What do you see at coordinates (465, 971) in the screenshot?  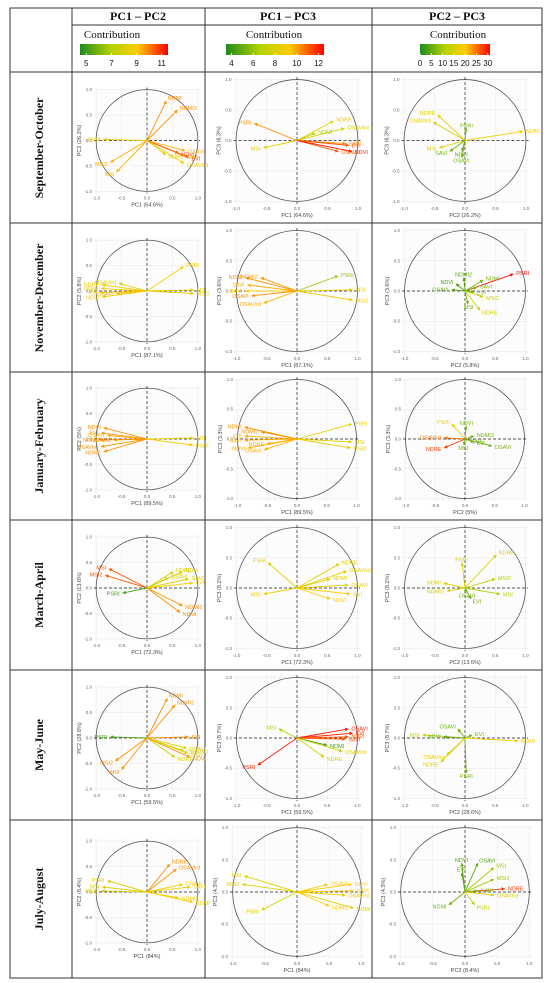 I see `x-axis-title: PC2 (8.4%)` at bounding box center [465, 971].